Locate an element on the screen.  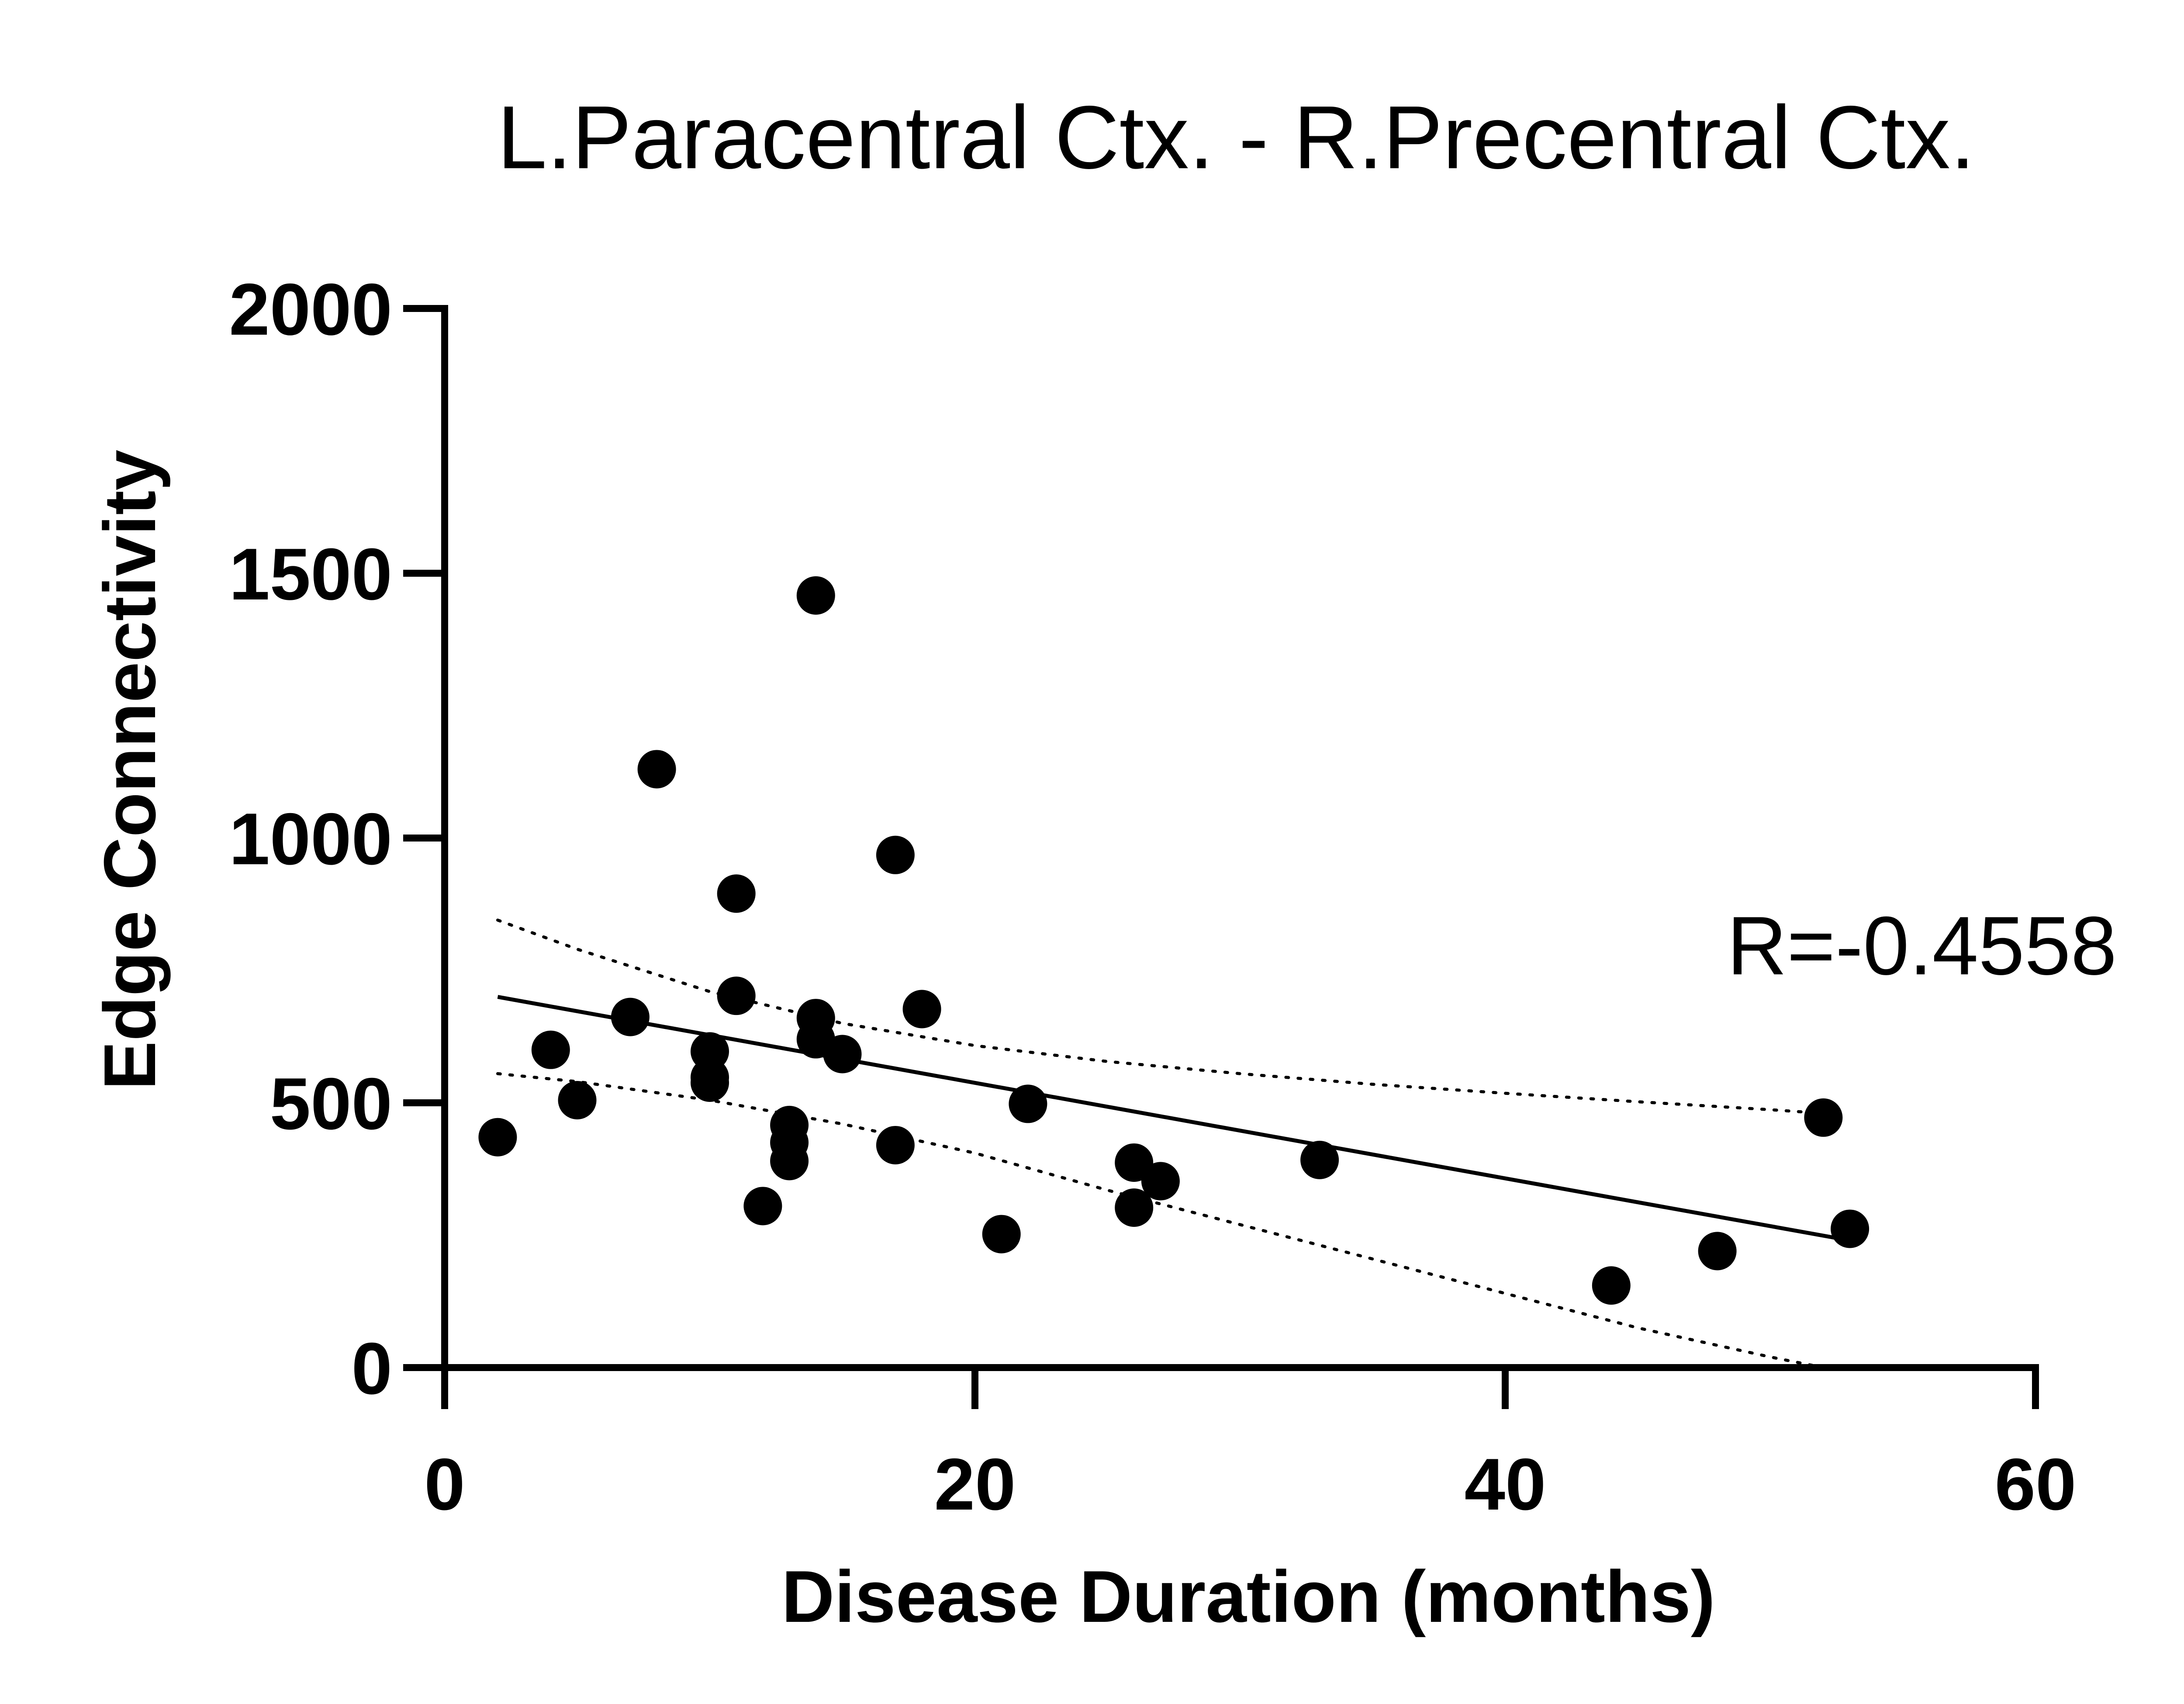
regression-line is located at coordinates (1173, 1119).